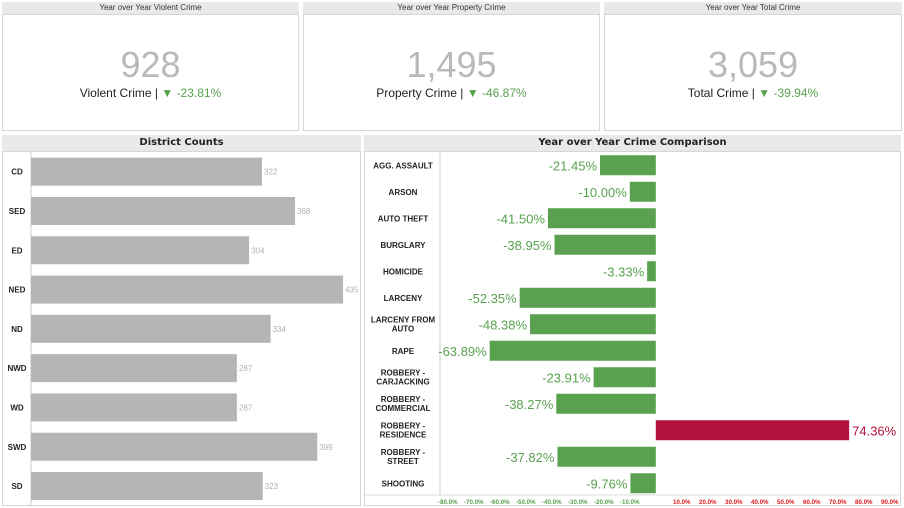 This screenshot has height=508, width=904. Describe the element at coordinates (403, 324) in the screenshot. I see `yoy-category-label: LARCENY FROM AUTO` at that location.